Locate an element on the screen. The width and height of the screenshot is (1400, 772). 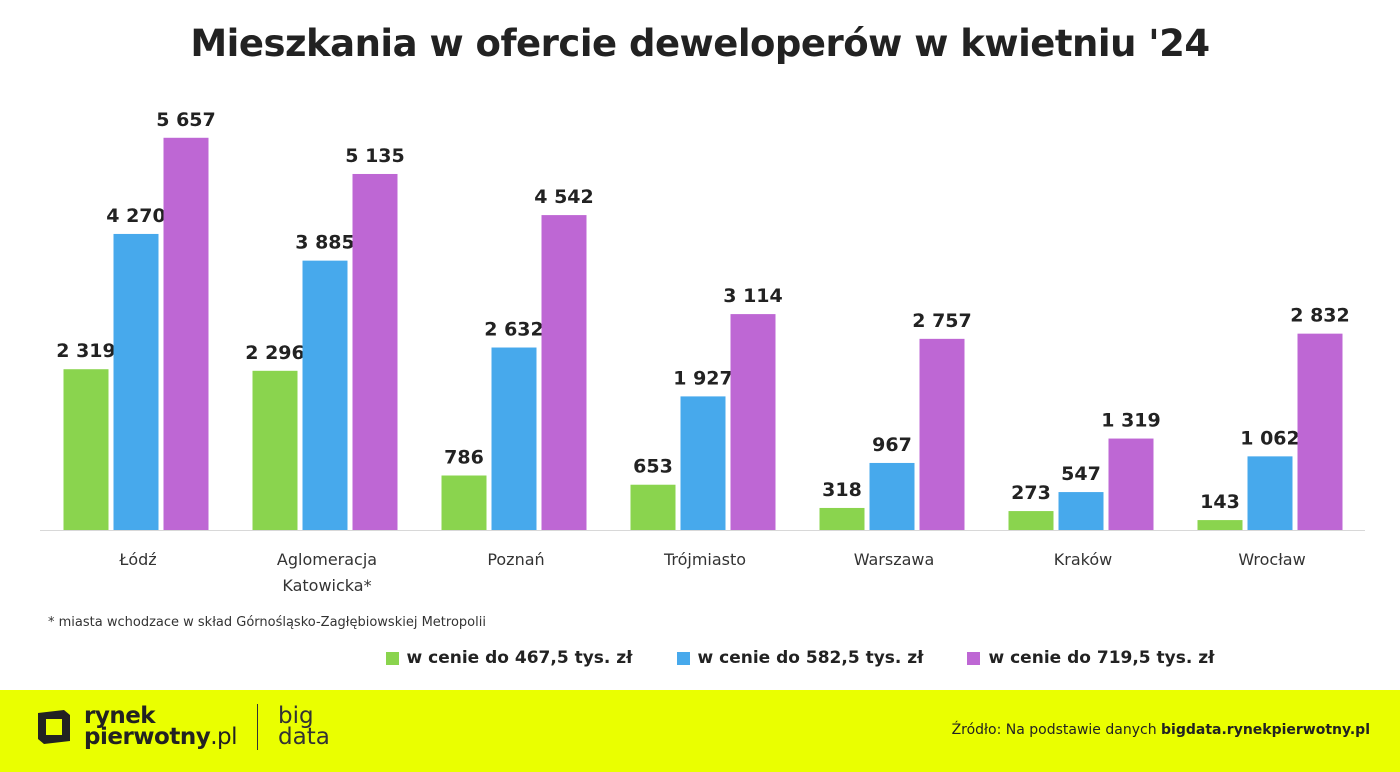
x-tick-label: Trójmiasto is located at coordinates (704, 559).